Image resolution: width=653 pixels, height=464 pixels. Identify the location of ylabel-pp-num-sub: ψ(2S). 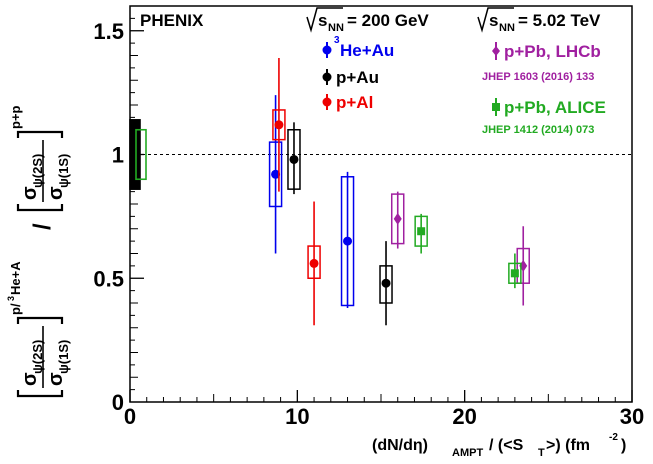
(37, 171).